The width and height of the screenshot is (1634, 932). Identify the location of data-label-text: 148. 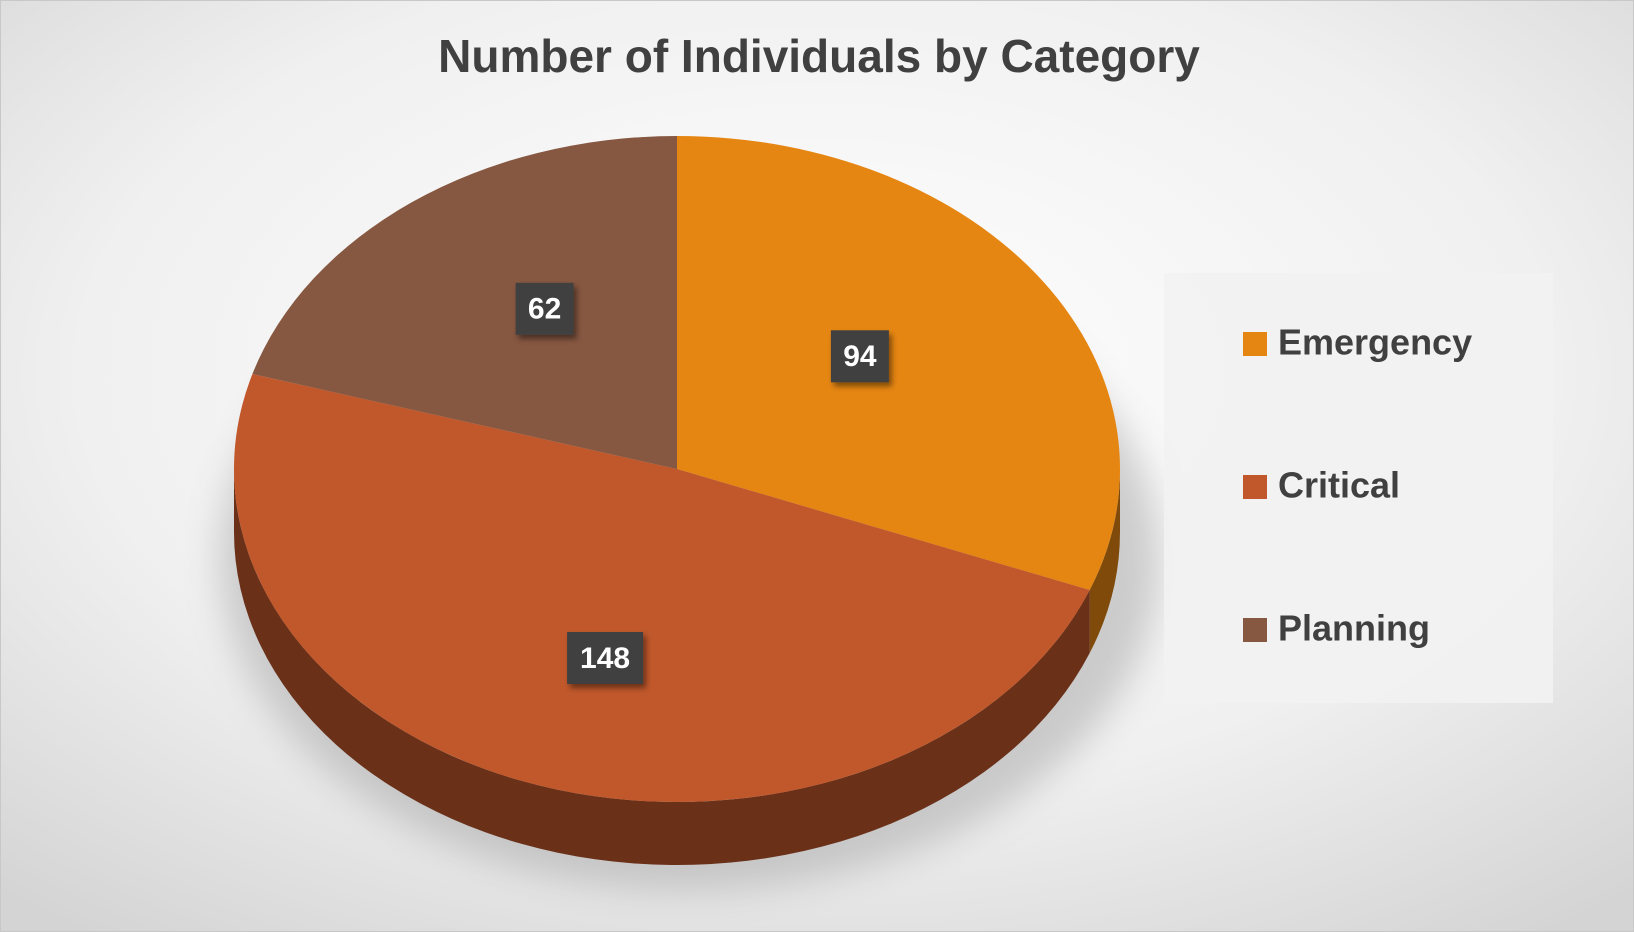
(605, 658).